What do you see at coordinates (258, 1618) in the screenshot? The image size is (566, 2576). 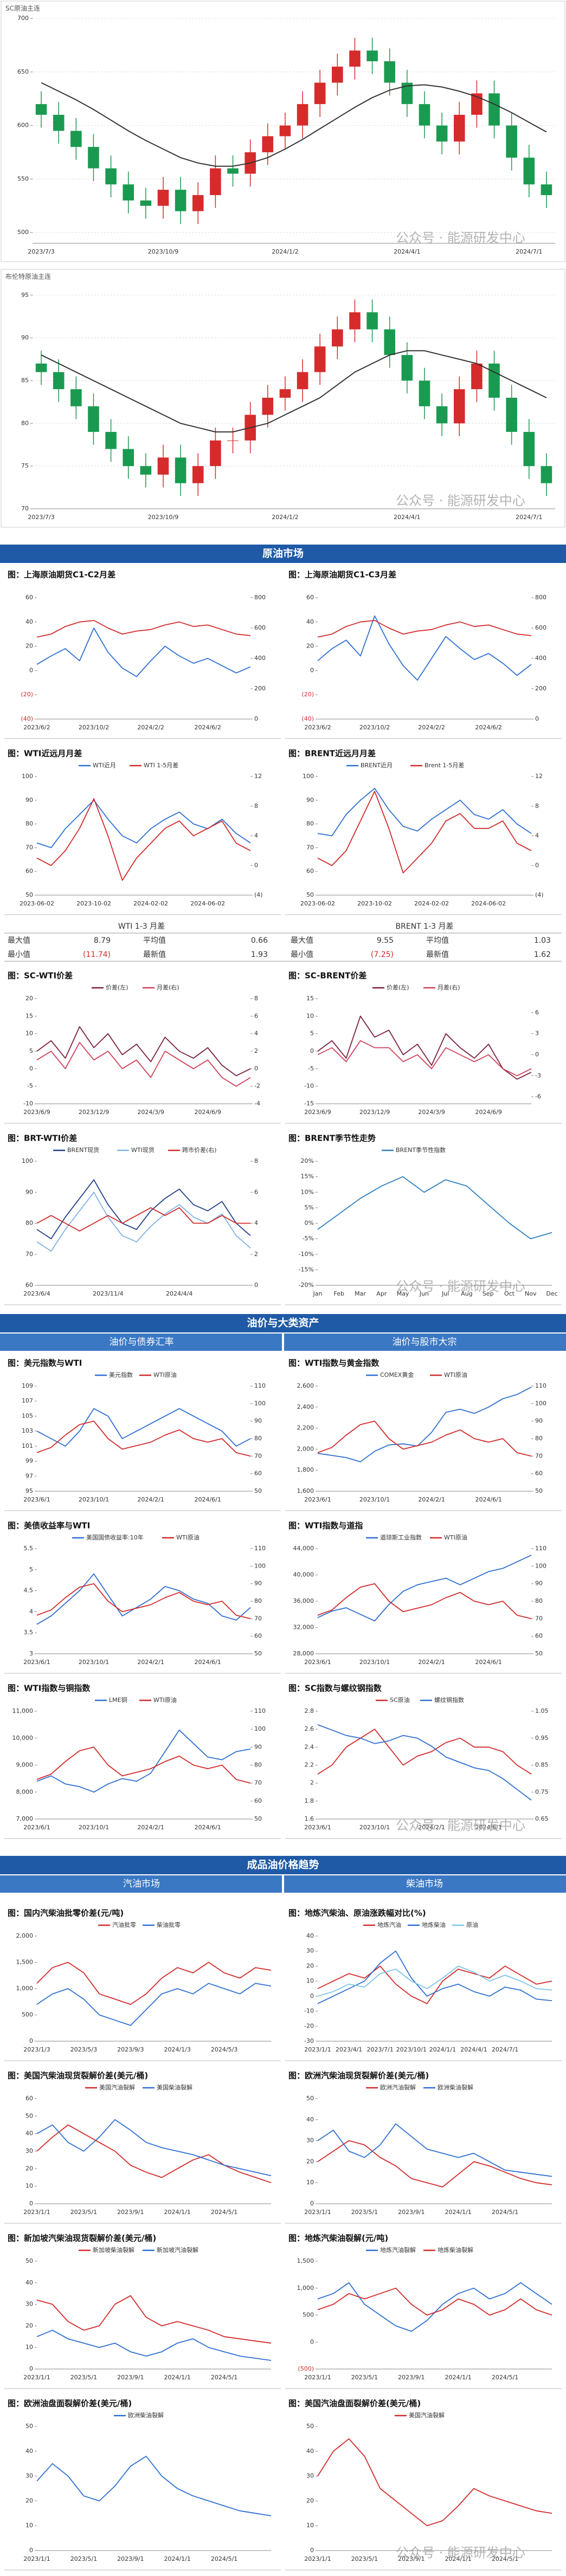 I see `y2-tick-label: 70` at bounding box center [258, 1618].